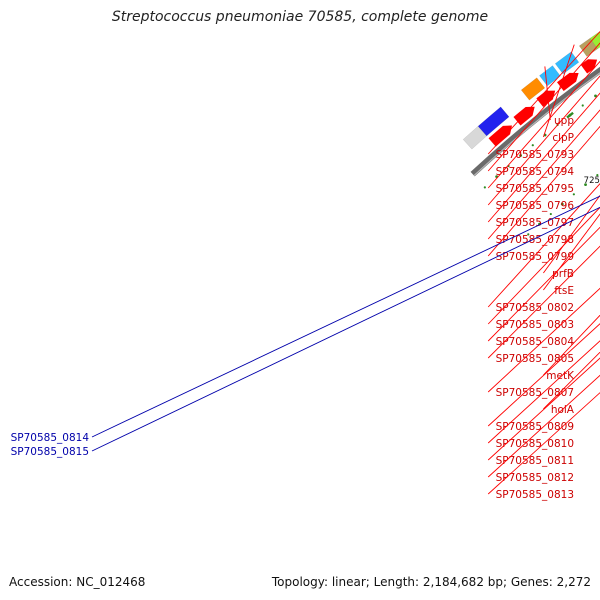 This screenshot has width=600, height=600. What do you see at coordinates (592, 181) in the screenshot?
I see `tick-label: 725 kbp` at bounding box center [592, 181].